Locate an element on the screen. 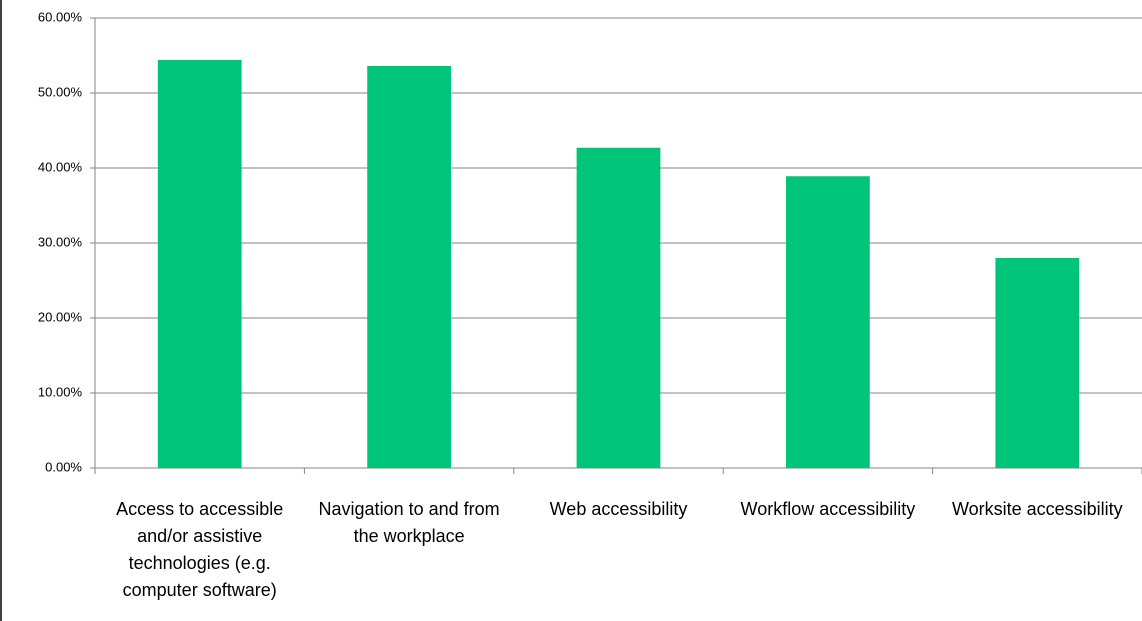  y-tick-label: 10.00% is located at coordinates (60, 391).